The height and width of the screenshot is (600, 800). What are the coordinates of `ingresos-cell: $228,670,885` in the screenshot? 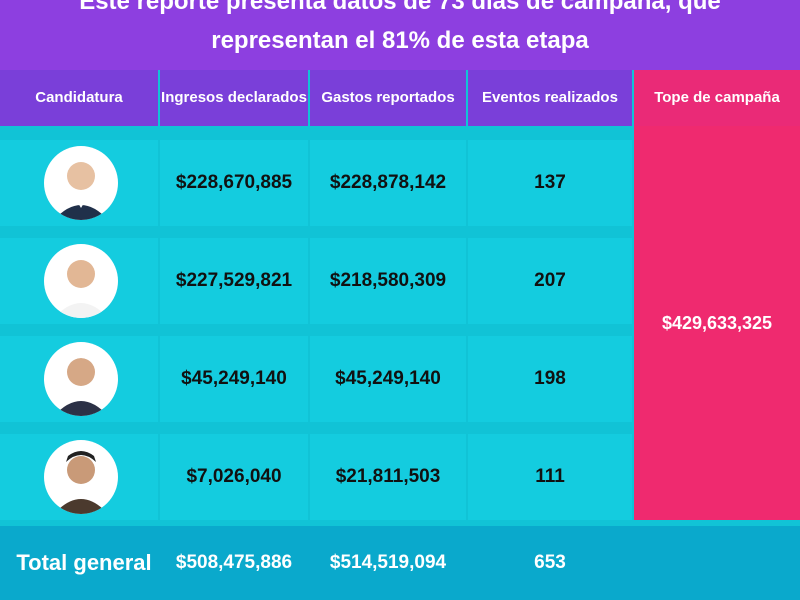 It's located at (234, 183).